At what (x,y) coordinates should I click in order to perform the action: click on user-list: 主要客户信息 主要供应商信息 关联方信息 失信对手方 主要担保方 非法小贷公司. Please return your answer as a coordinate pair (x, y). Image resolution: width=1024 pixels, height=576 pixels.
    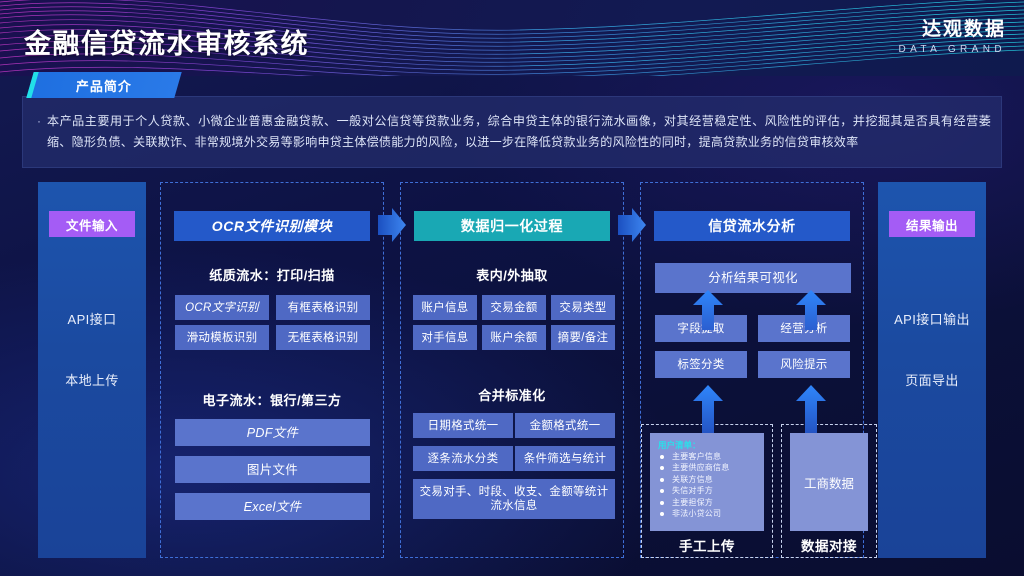
    Looking at the image, I should click on (693, 485).